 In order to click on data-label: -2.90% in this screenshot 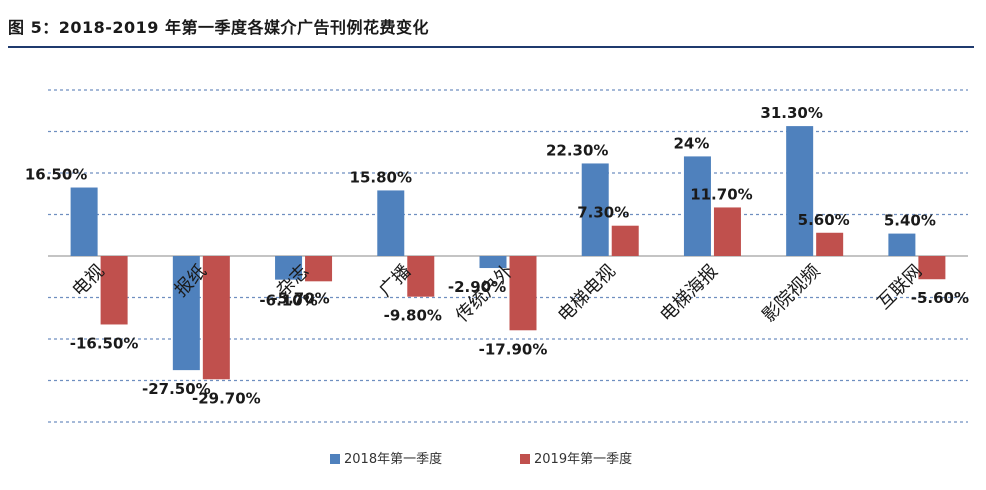, I will do `click(477, 287)`.